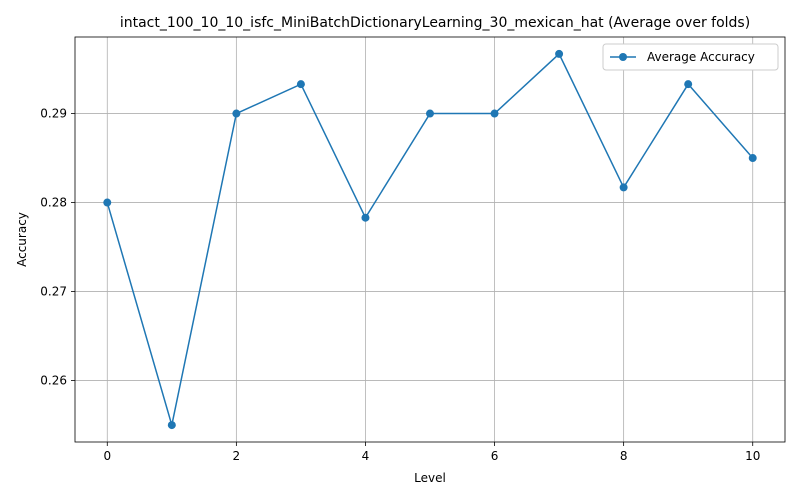 This screenshot has height=500, width=800. Describe the element at coordinates (752, 456) in the screenshot. I see `x-tick-label: 10` at that location.